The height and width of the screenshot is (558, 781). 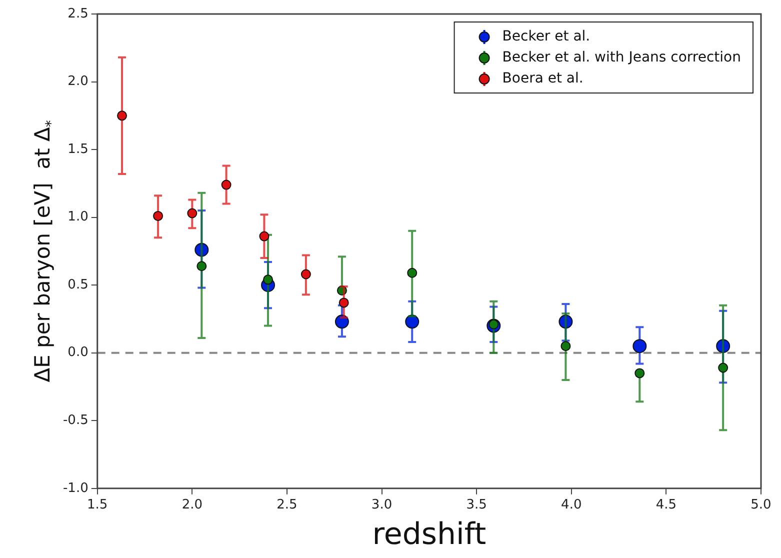 What do you see at coordinates (622, 58) in the screenshot?
I see `legend-label: Becker et al. with Jeans correction` at bounding box center [622, 58].